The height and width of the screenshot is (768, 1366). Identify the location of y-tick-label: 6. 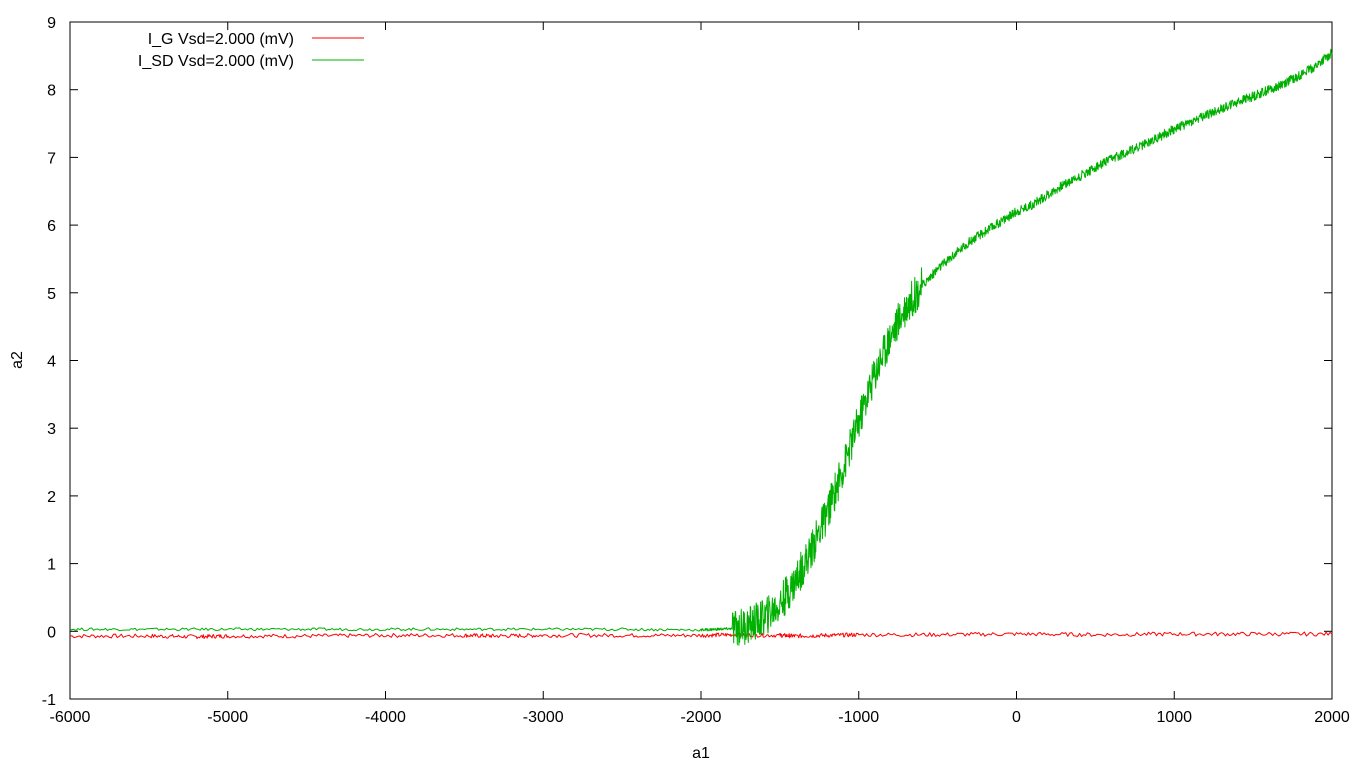
(51, 226).